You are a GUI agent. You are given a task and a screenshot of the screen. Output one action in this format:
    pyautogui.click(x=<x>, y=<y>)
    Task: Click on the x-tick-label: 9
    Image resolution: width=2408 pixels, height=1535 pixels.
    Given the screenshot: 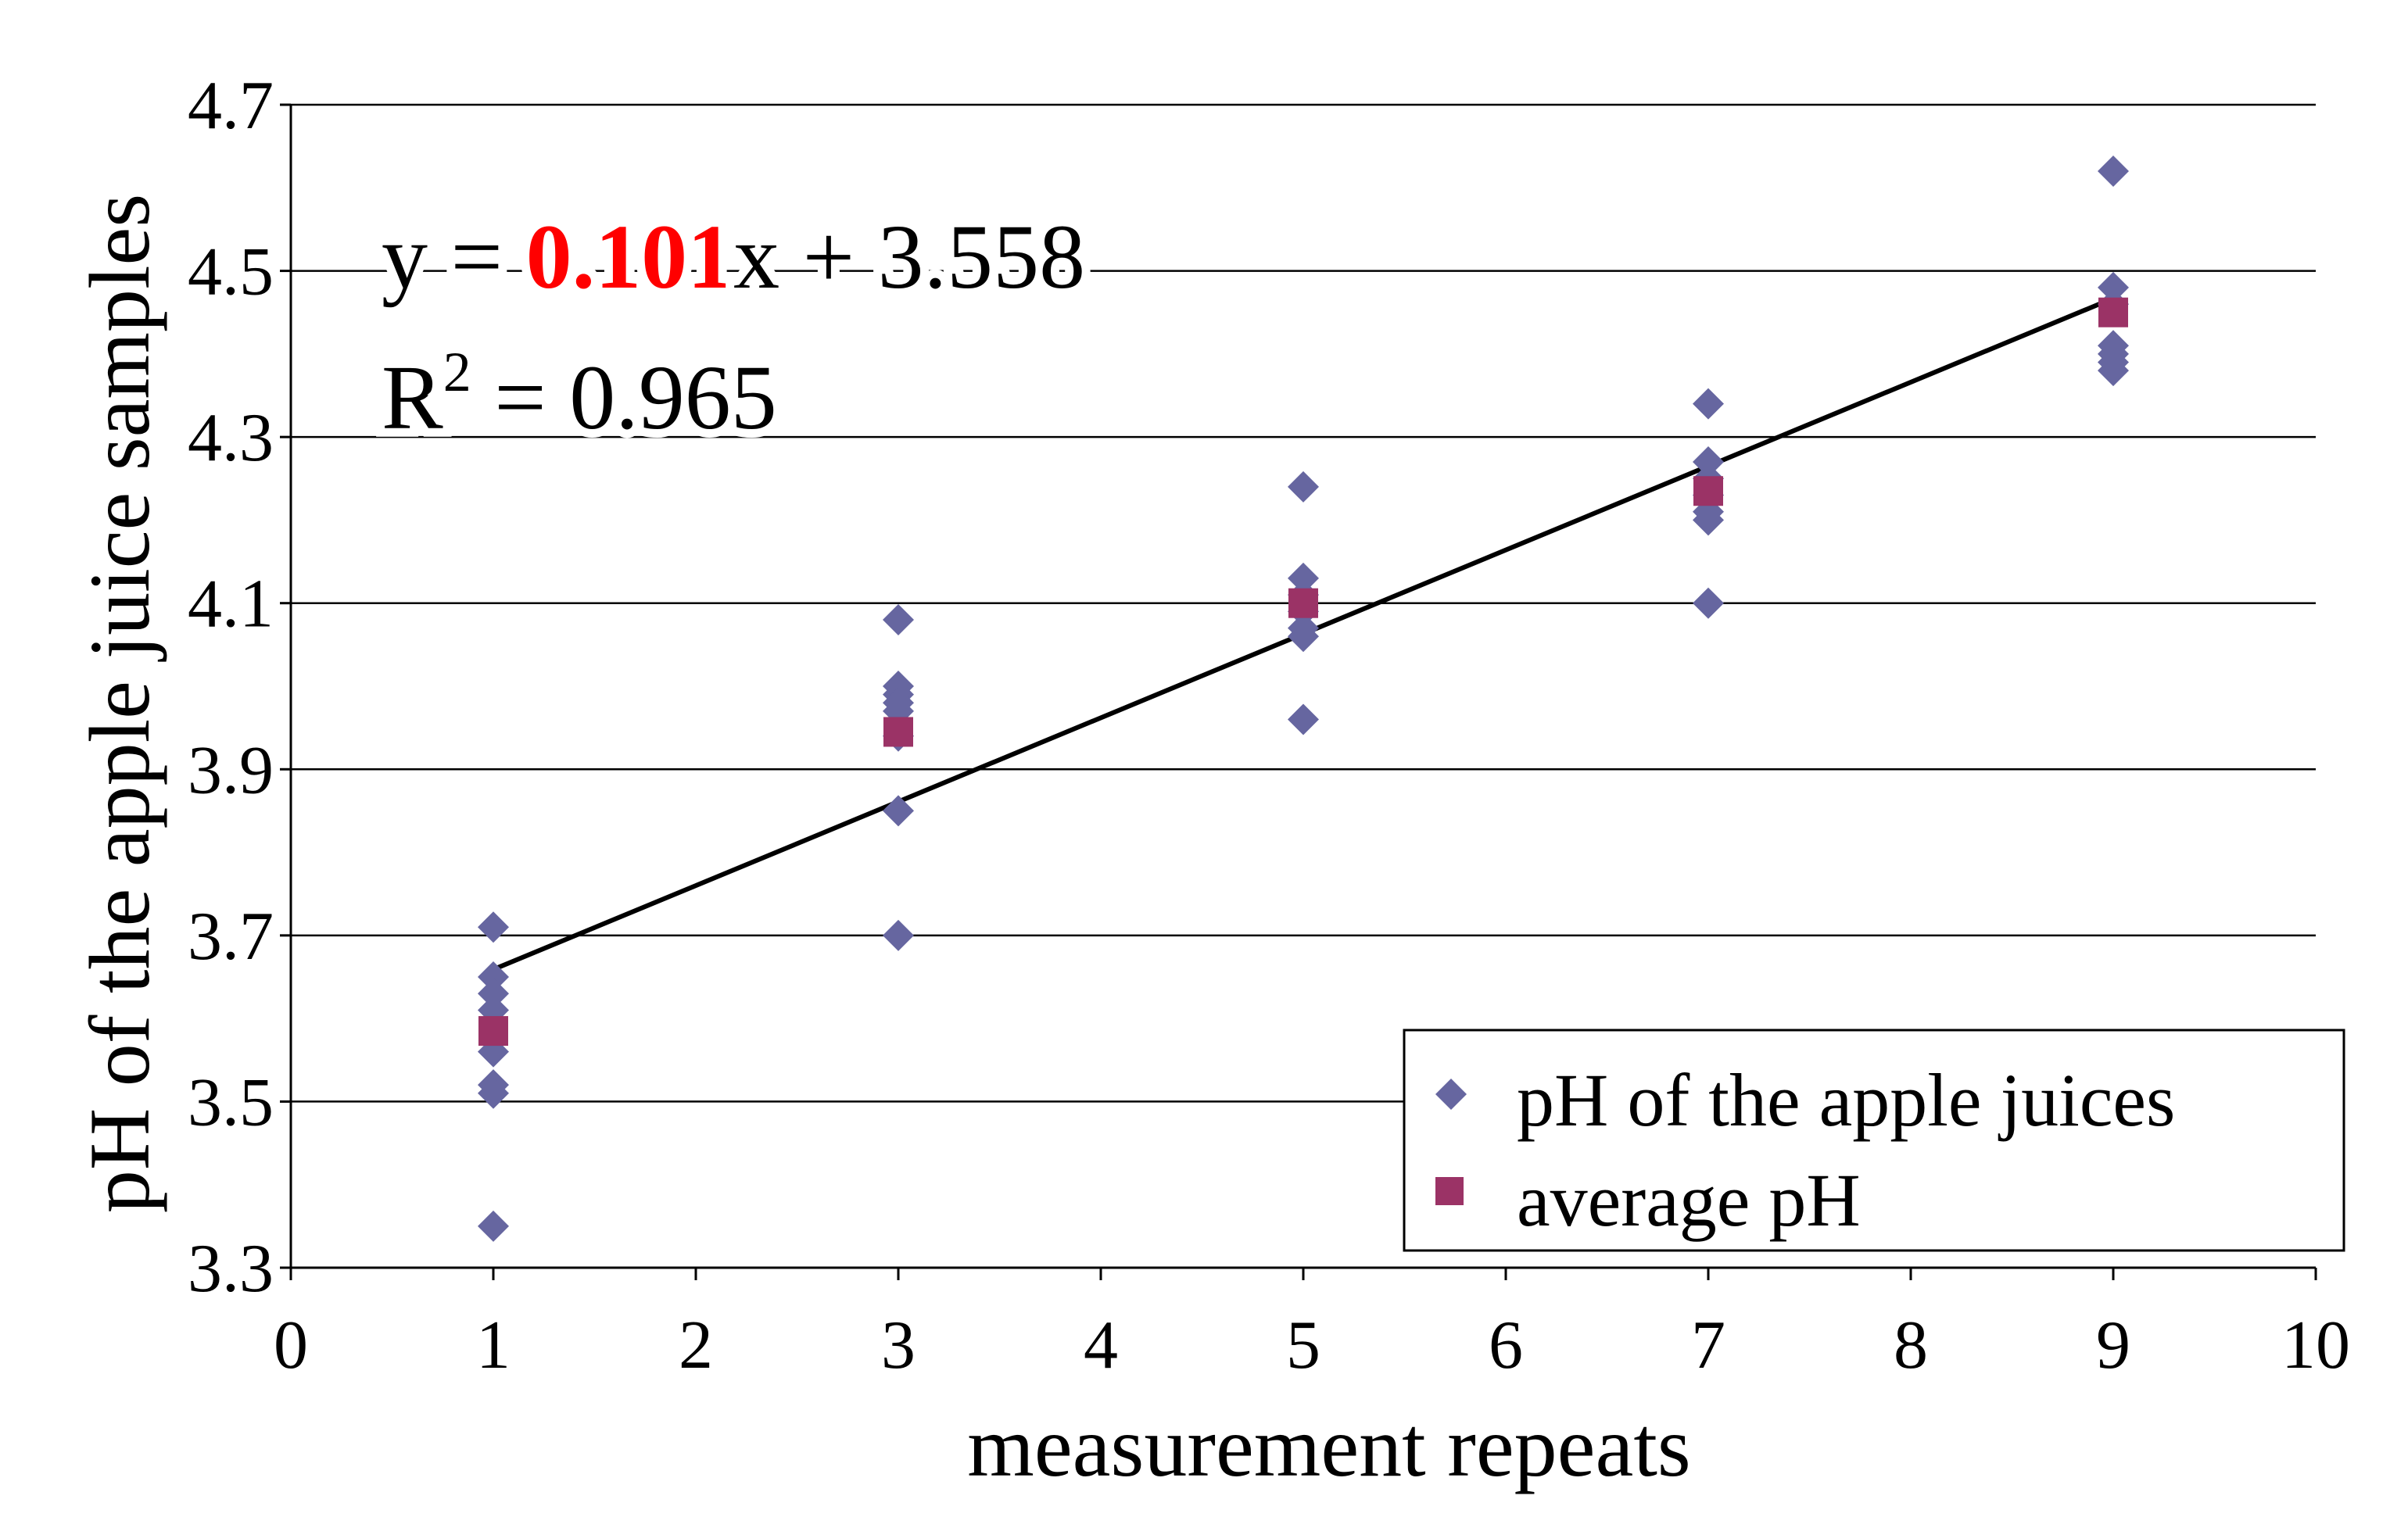 What is the action you would take?
    pyautogui.click(x=2113, y=1345)
    